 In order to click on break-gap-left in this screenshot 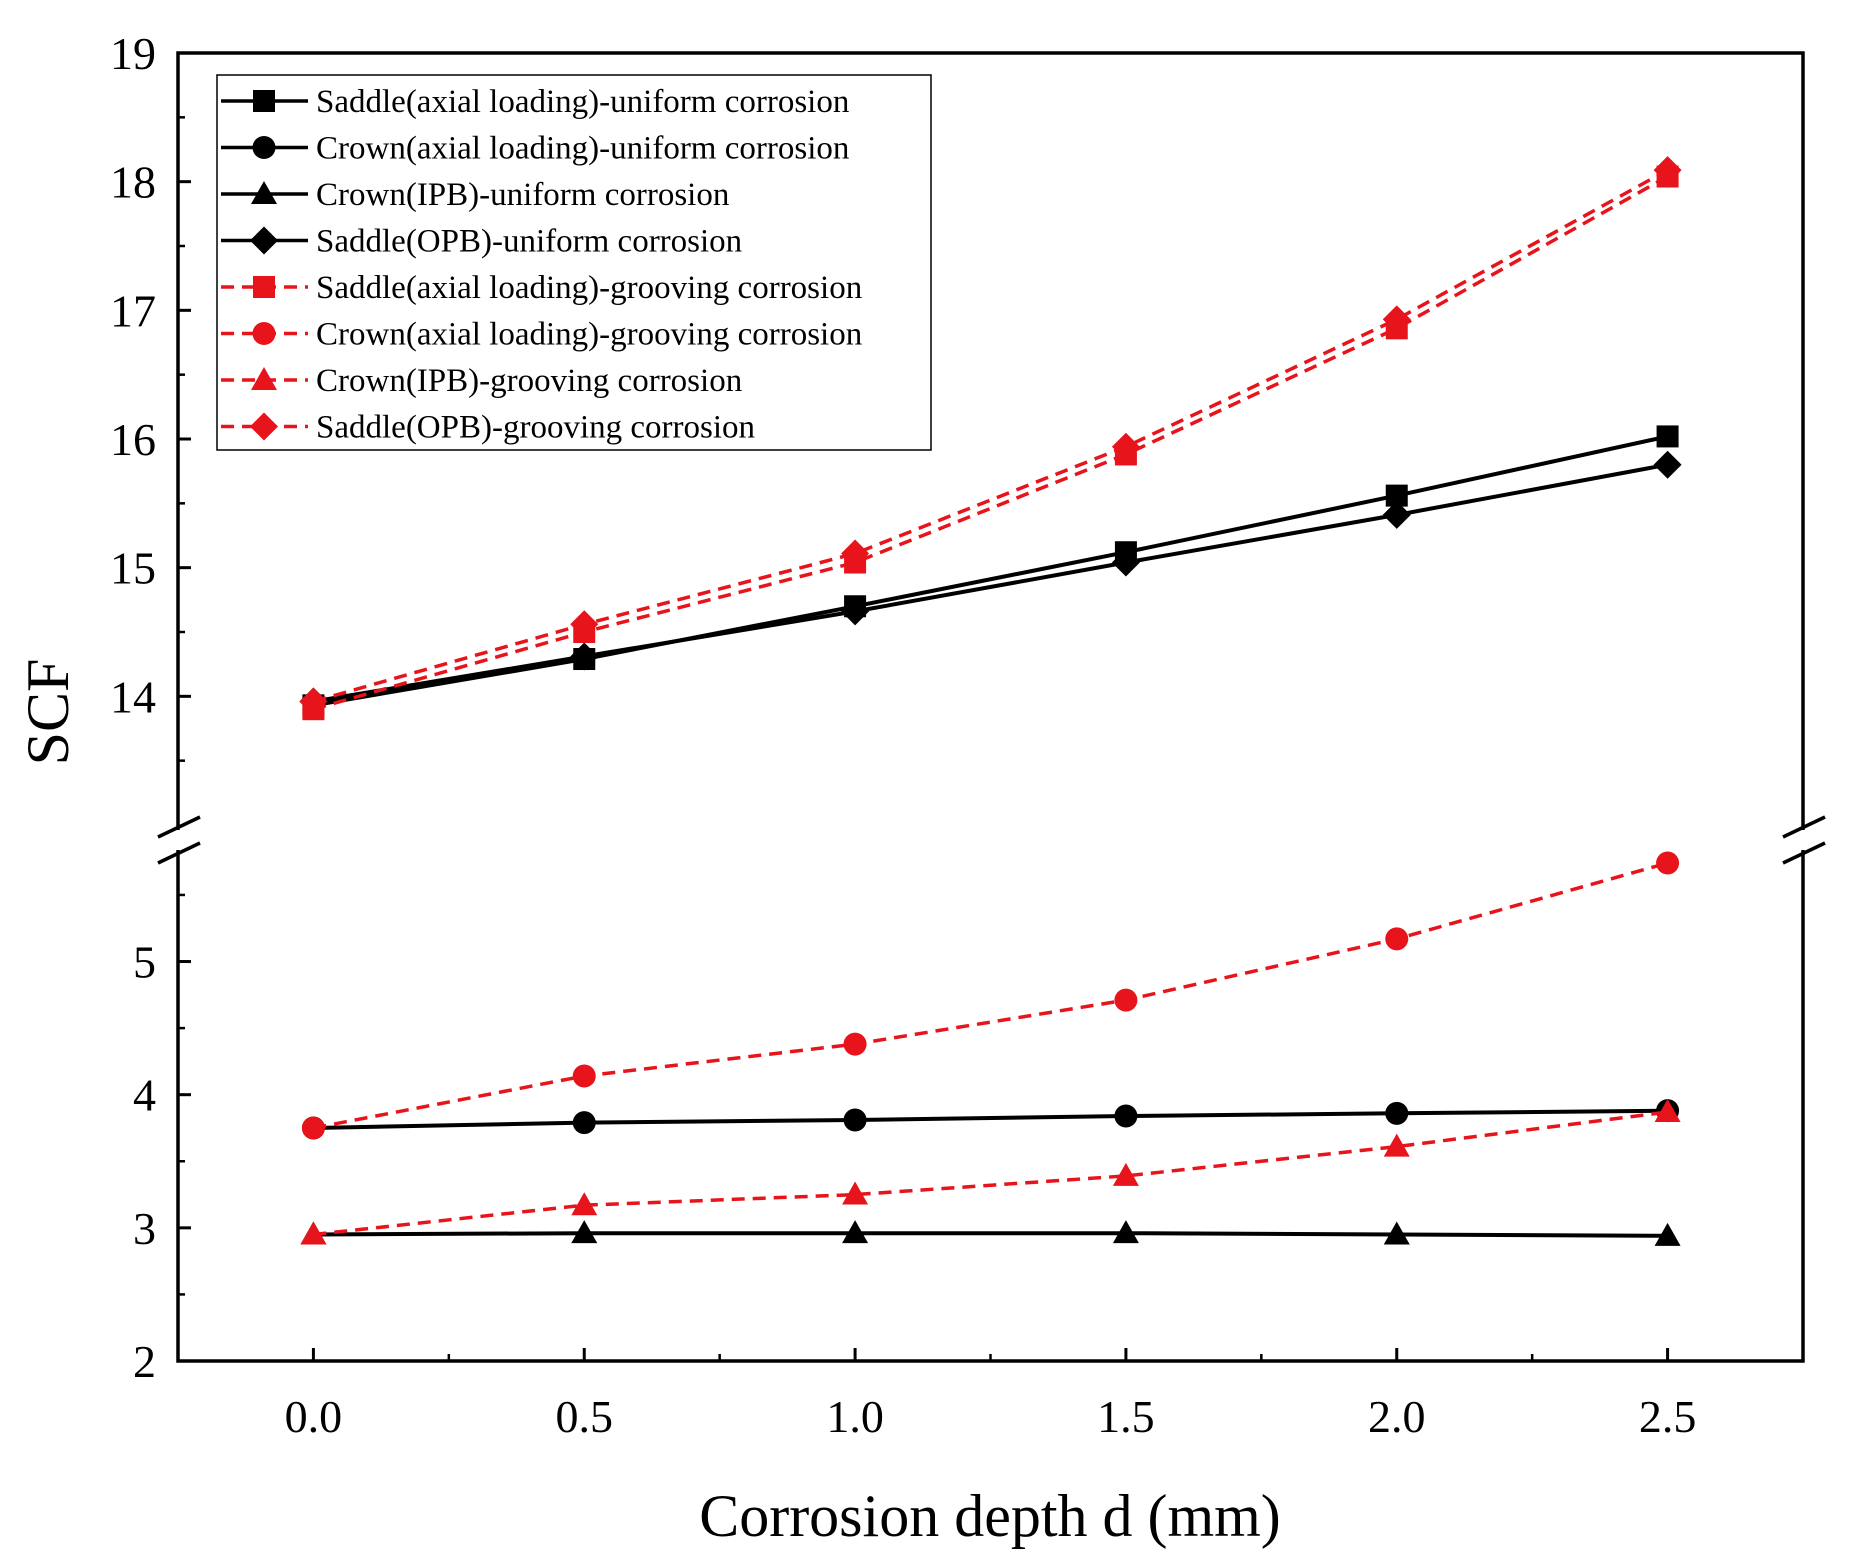, I will do `click(178, 840)`.